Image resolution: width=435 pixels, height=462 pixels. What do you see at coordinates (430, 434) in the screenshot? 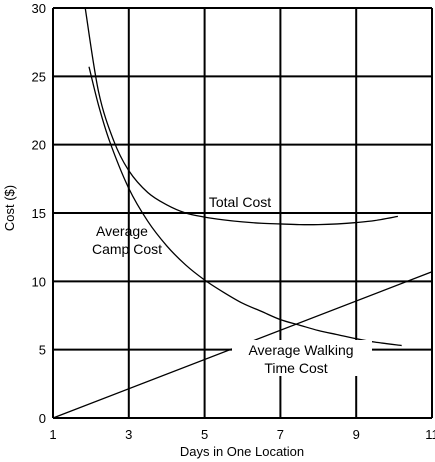
I see `x-tick-label-5: 11` at bounding box center [430, 434].